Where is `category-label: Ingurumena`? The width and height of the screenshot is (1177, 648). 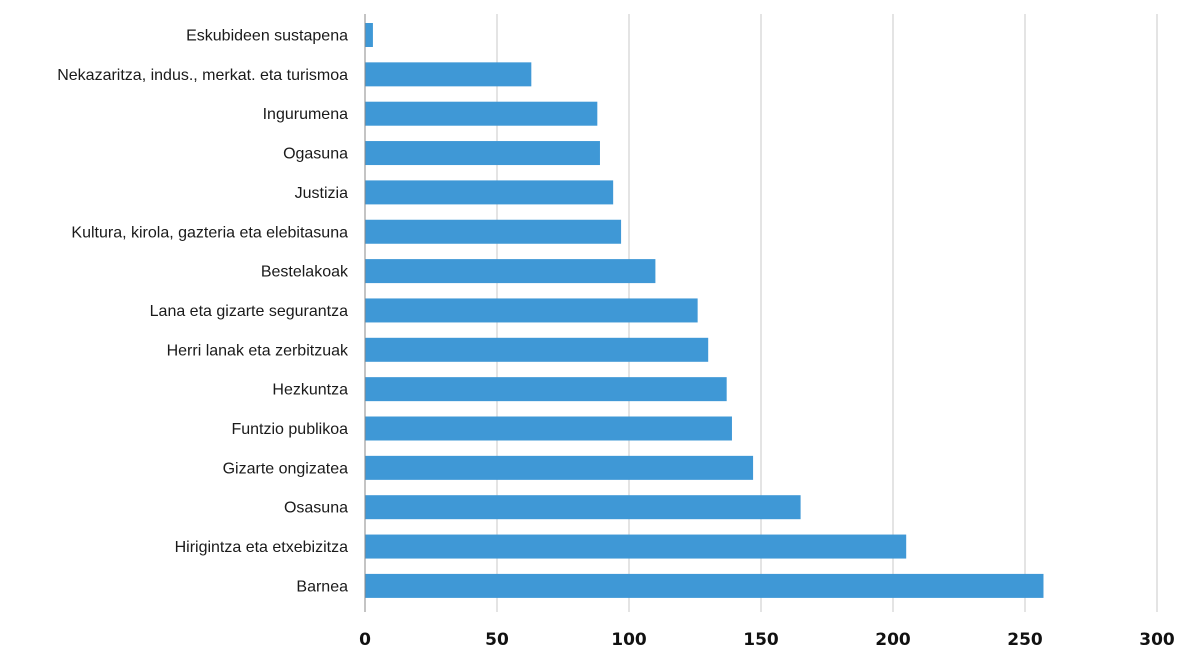 category-label: Ingurumena is located at coordinates (305, 114).